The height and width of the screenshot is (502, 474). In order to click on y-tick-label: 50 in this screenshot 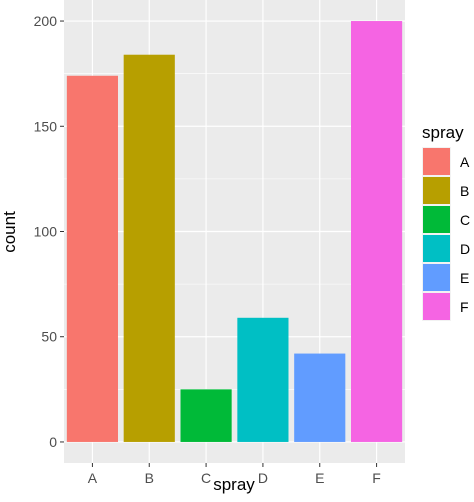, I will do `click(49, 337)`.